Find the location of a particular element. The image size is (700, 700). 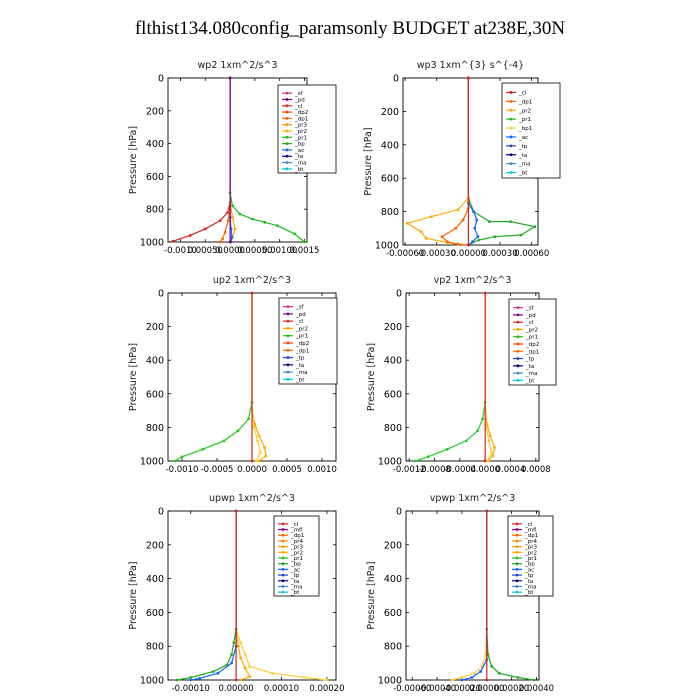

x-tick-label: 0.0015 is located at coordinates (305, 251).